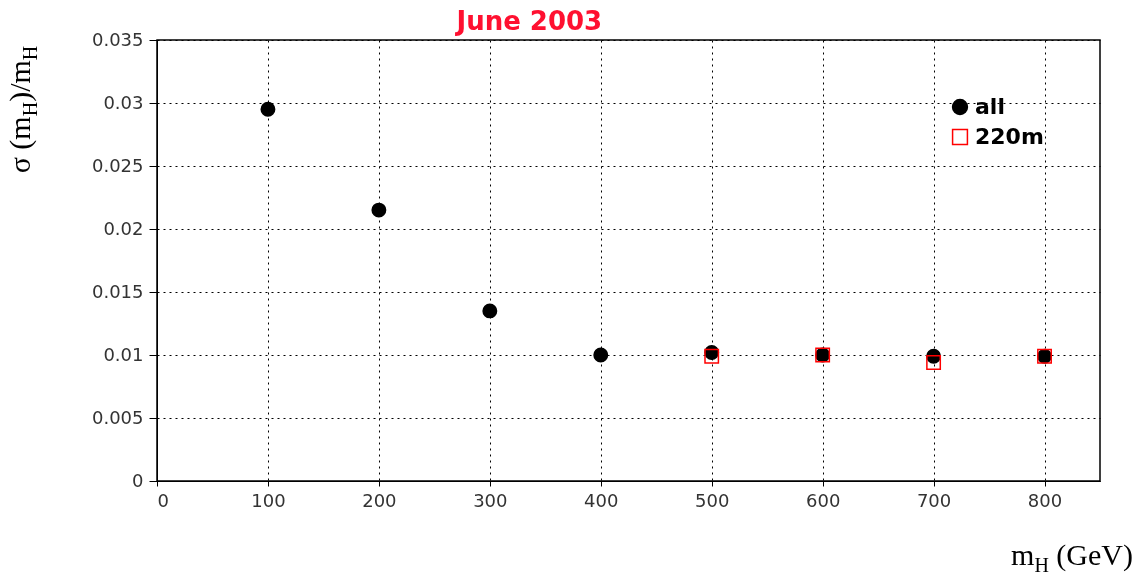 The image size is (1139, 584). Describe the element at coordinates (990, 106) in the screenshot. I see `legend-label: all` at that location.